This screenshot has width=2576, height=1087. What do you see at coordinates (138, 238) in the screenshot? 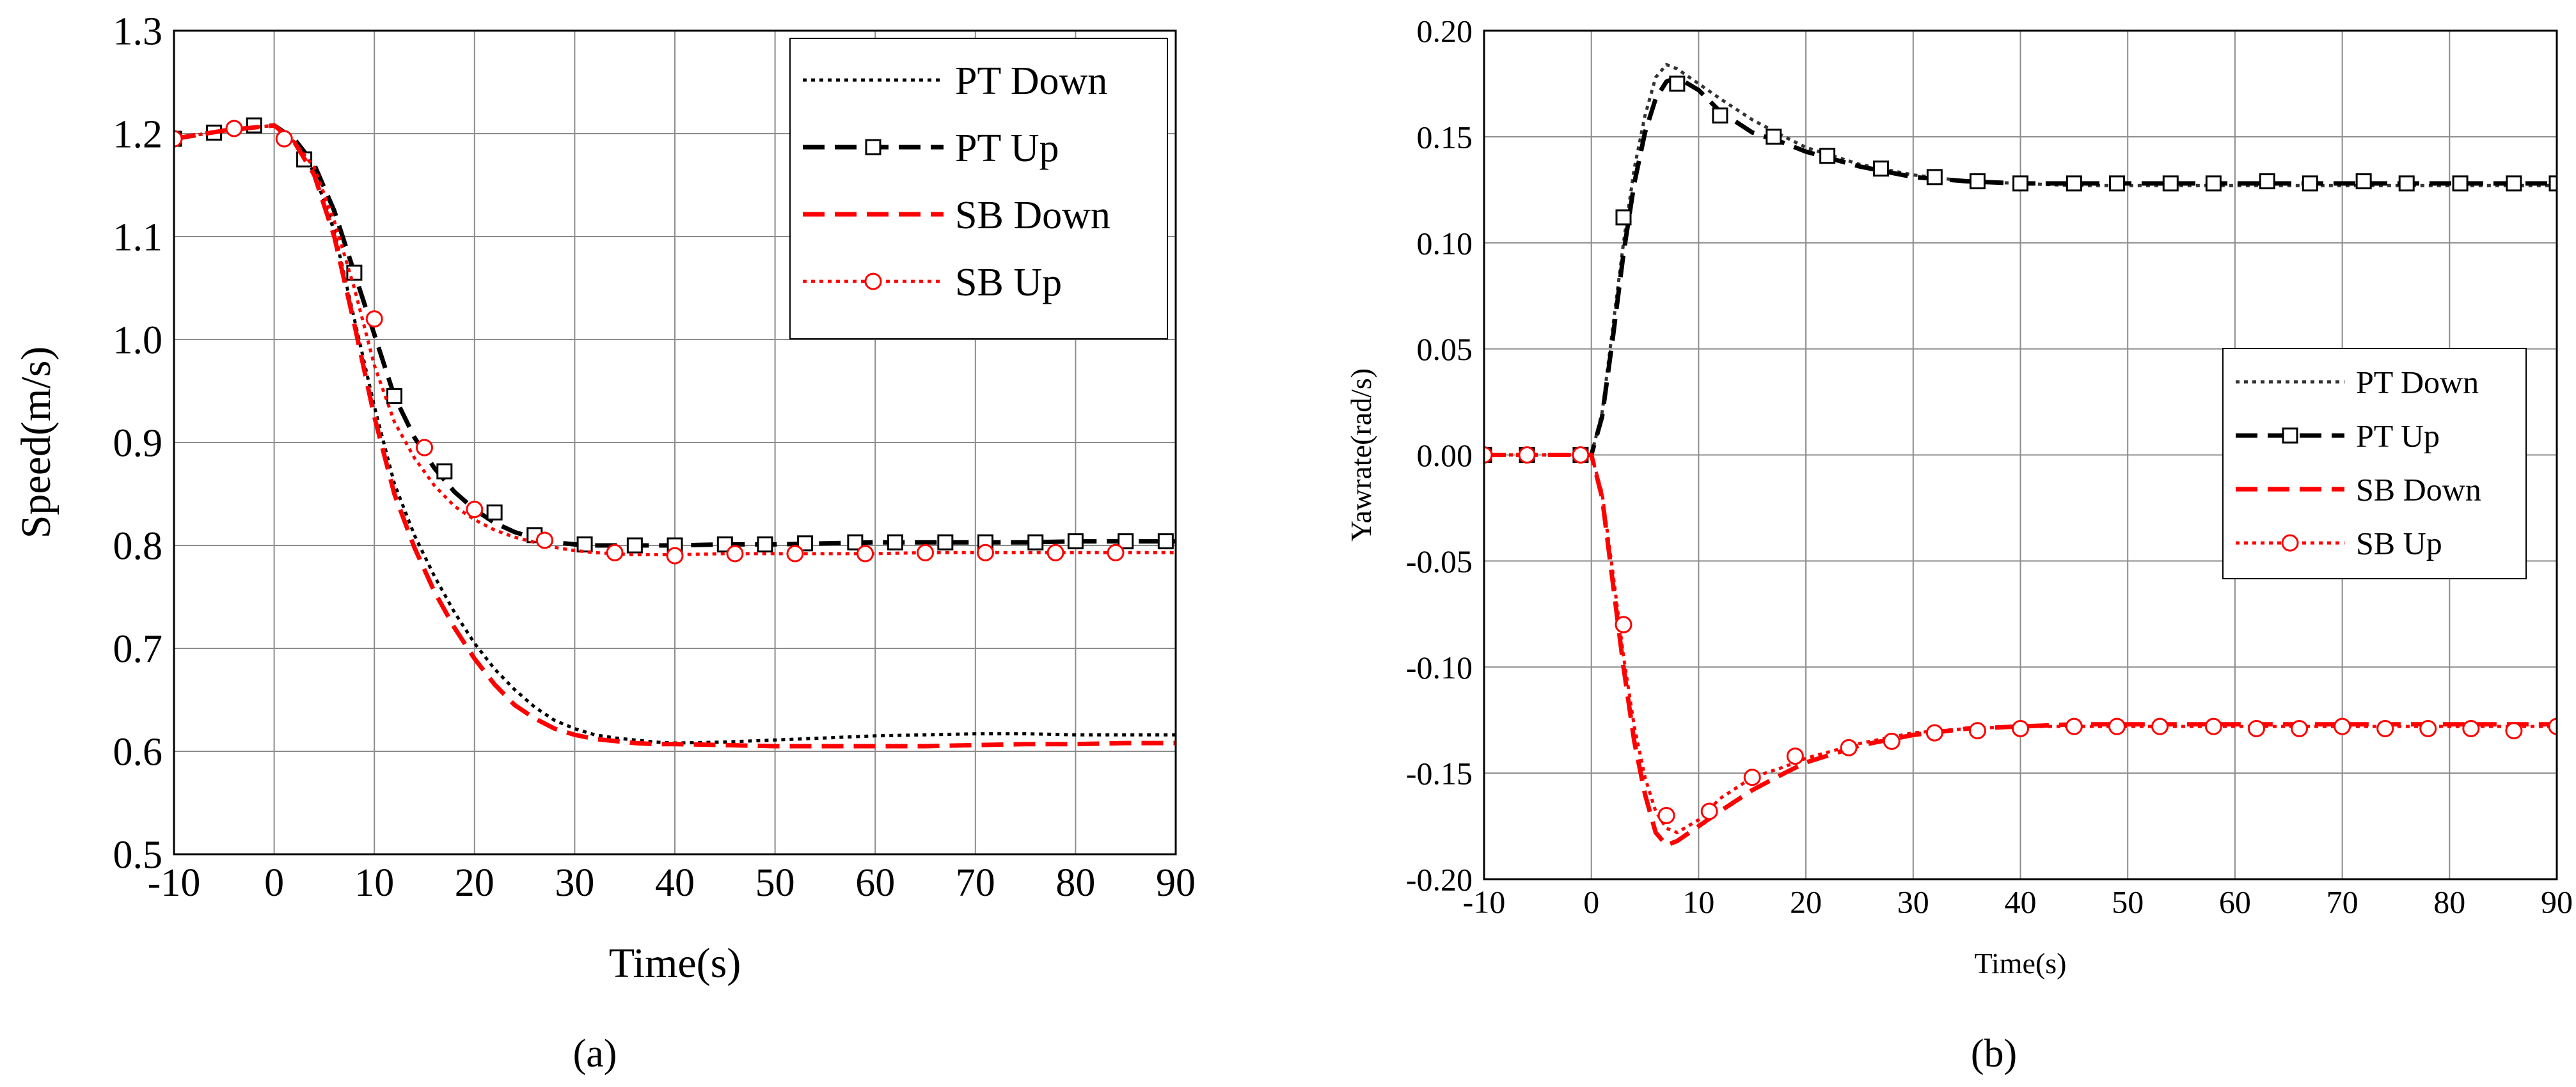
I see `y-tick-label: 1.1` at bounding box center [138, 238].